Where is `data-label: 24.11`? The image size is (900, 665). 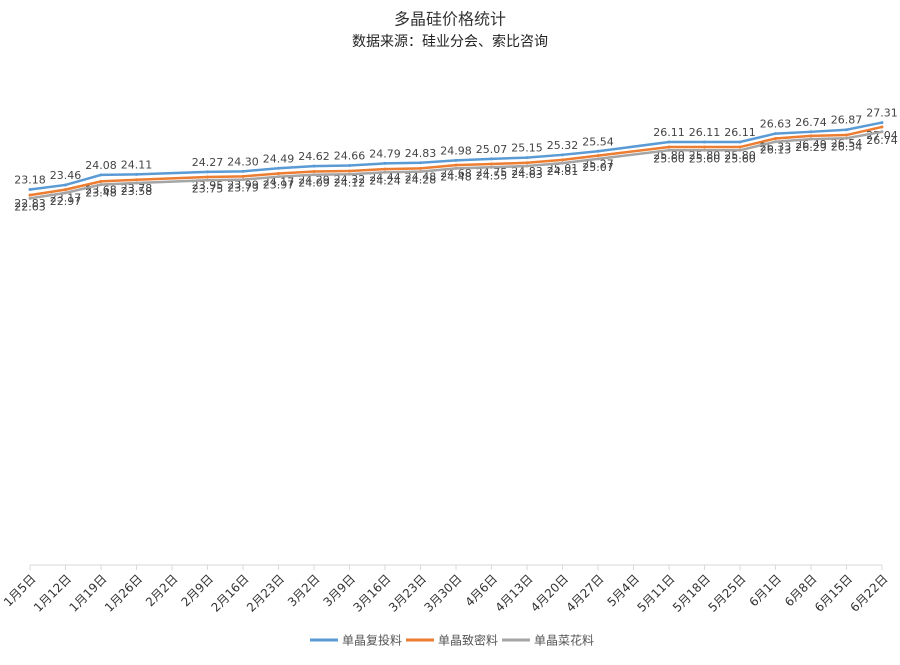 data-label: 24.11 is located at coordinates (137, 164).